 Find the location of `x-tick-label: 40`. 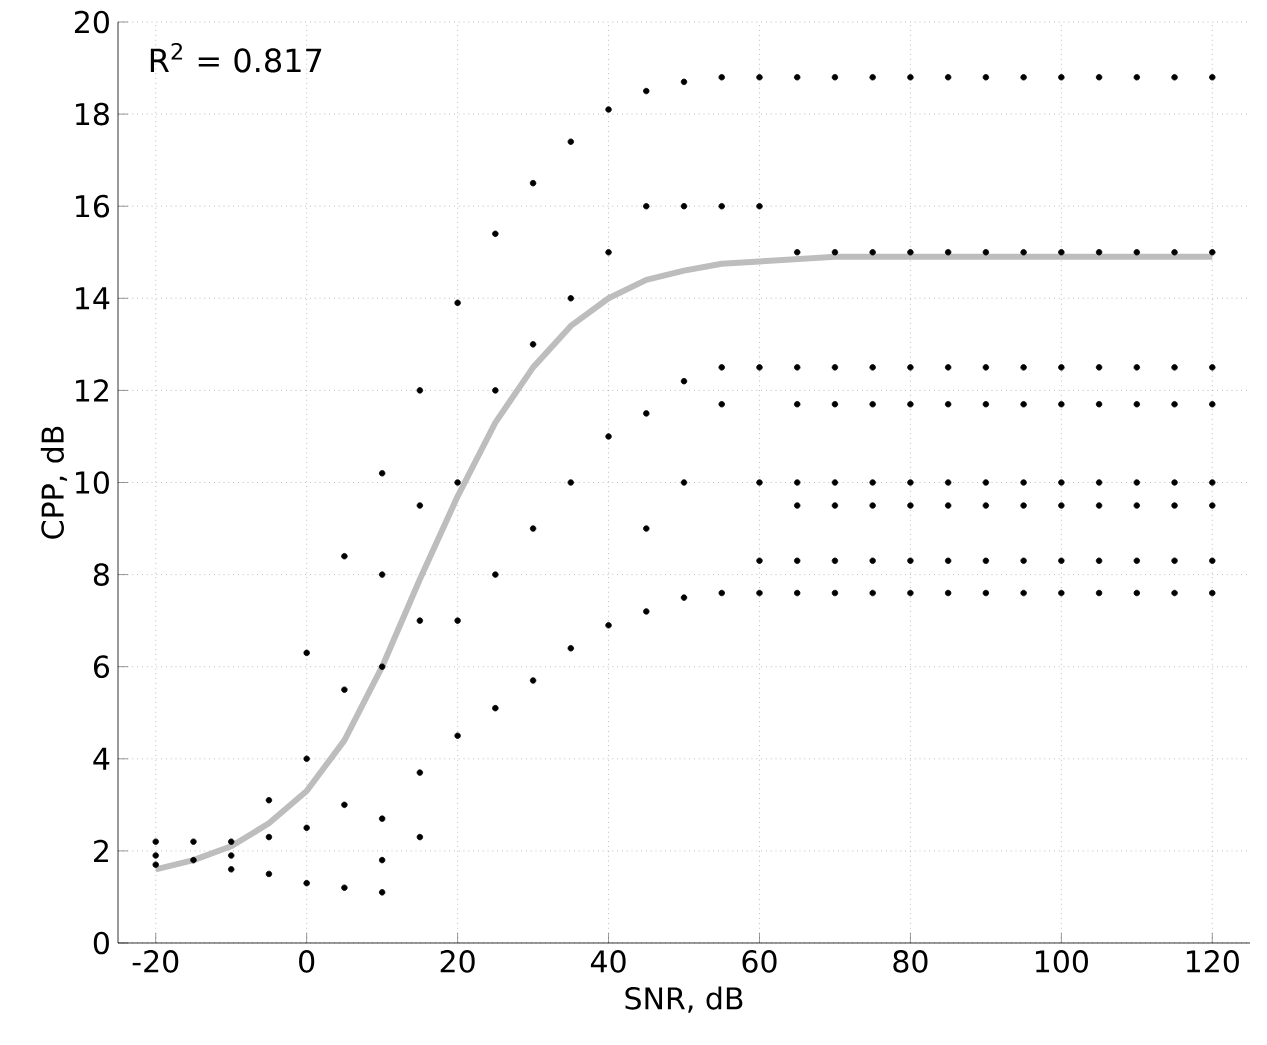

x-tick-label: 40 is located at coordinates (608, 961).